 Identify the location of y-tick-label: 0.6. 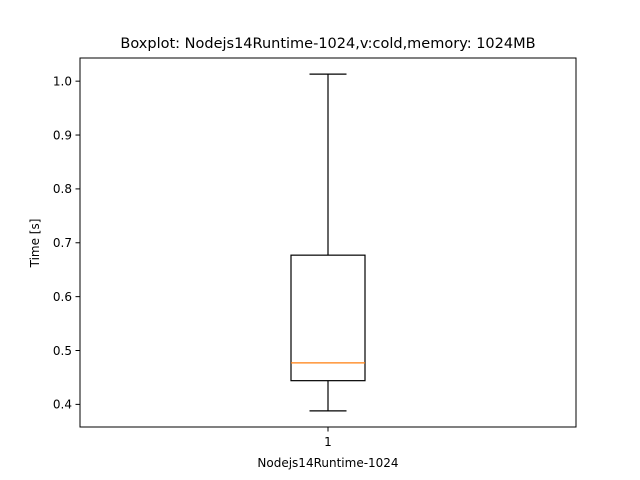
(62, 297).